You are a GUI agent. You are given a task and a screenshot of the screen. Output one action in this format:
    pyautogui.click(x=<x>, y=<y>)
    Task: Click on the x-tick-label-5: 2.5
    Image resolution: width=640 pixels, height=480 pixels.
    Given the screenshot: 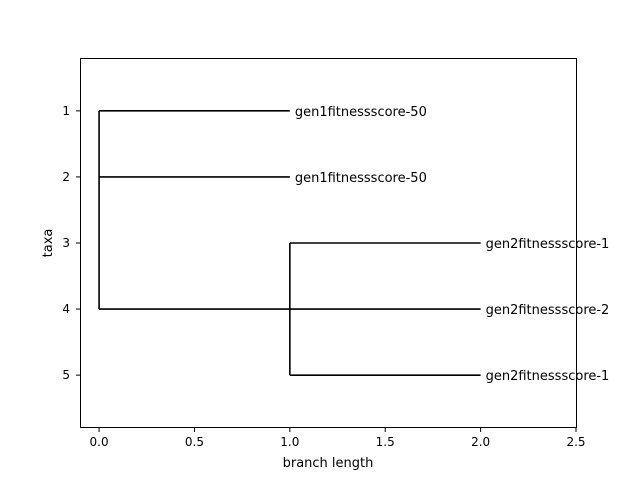 What is the action you would take?
    pyautogui.click(x=575, y=442)
    